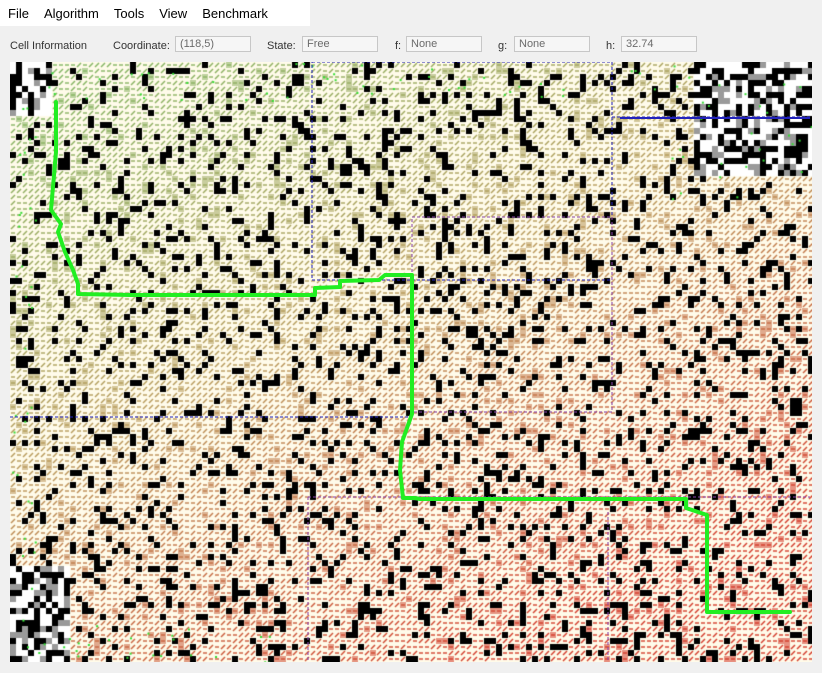  I want to click on menu-benchmark: Benchmark, so click(235, 13).